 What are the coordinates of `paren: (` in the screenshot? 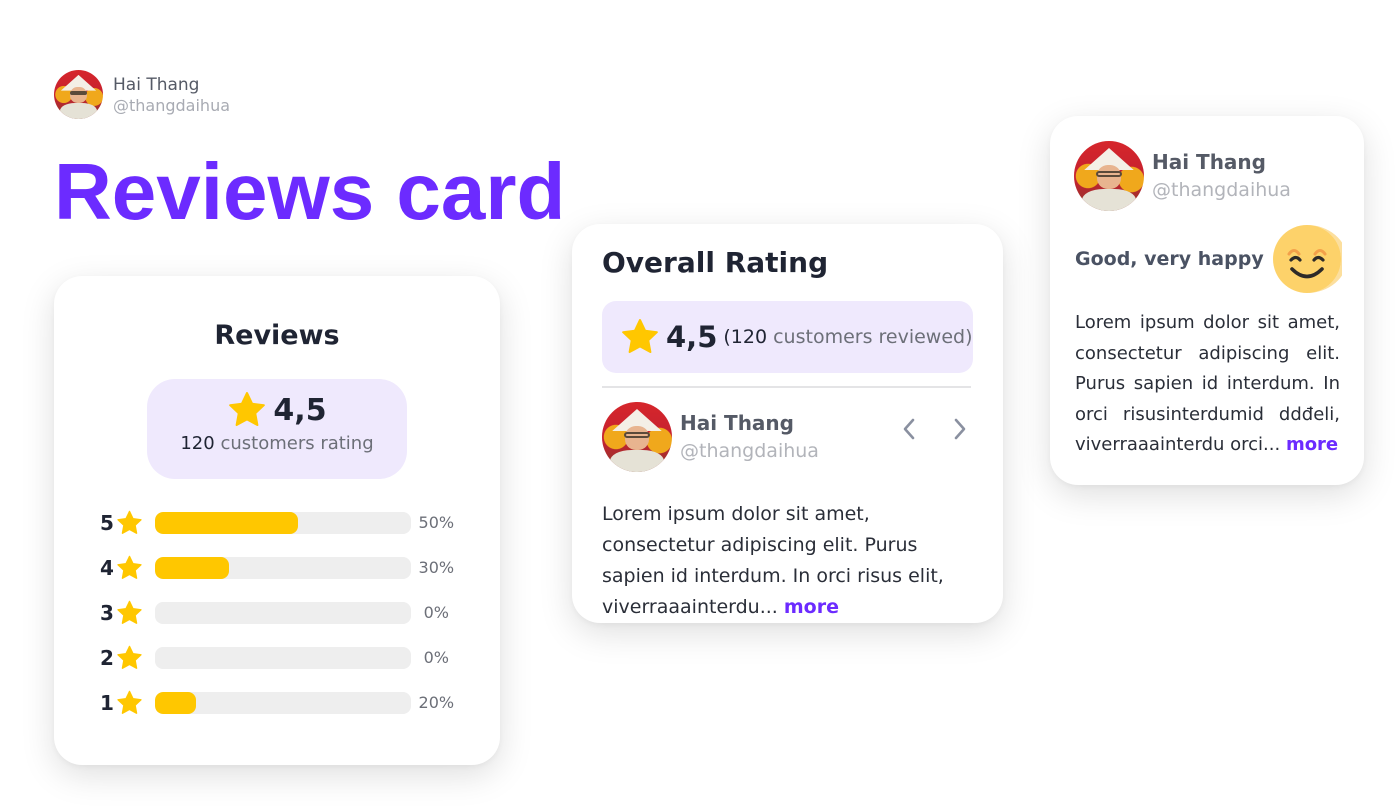 It's located at (727, 337).